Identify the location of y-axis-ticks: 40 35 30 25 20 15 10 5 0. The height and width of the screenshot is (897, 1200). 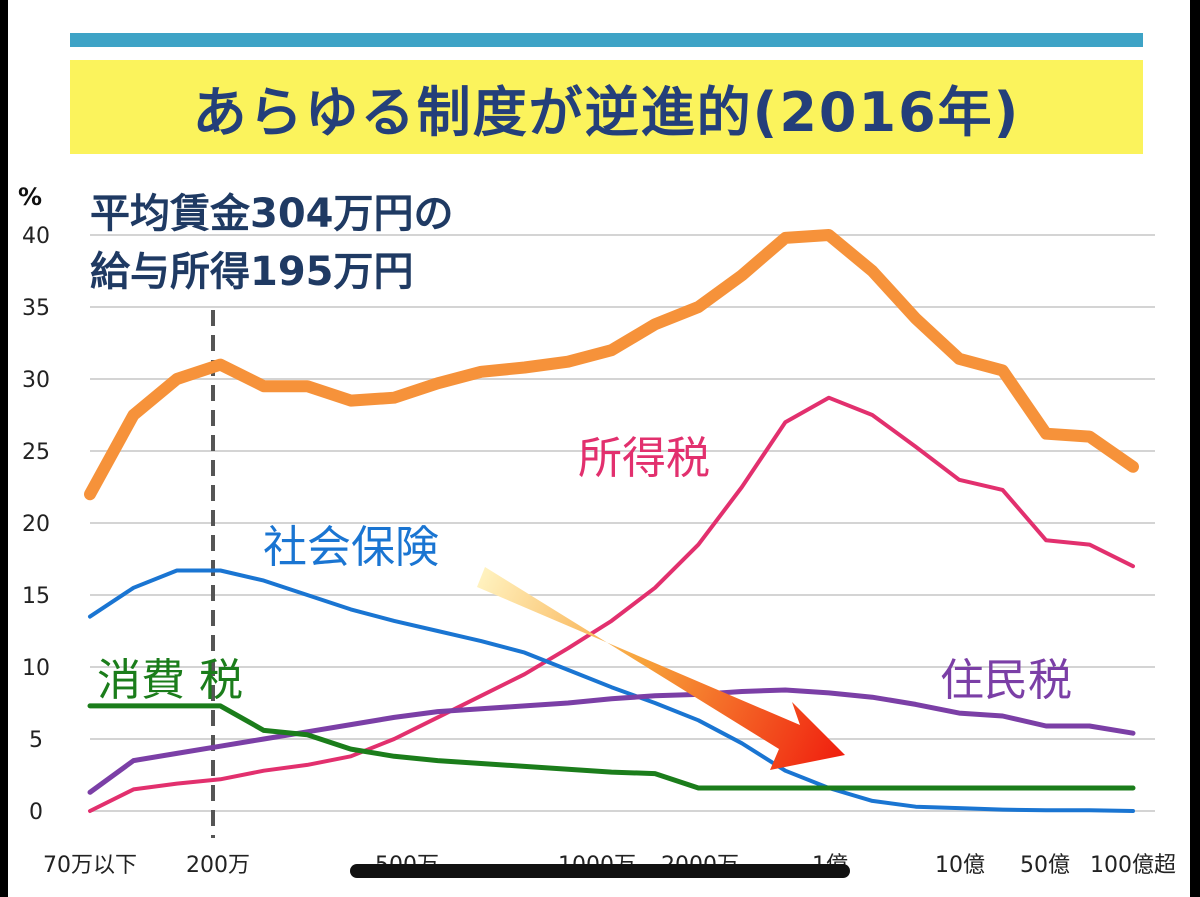
(36, 524).